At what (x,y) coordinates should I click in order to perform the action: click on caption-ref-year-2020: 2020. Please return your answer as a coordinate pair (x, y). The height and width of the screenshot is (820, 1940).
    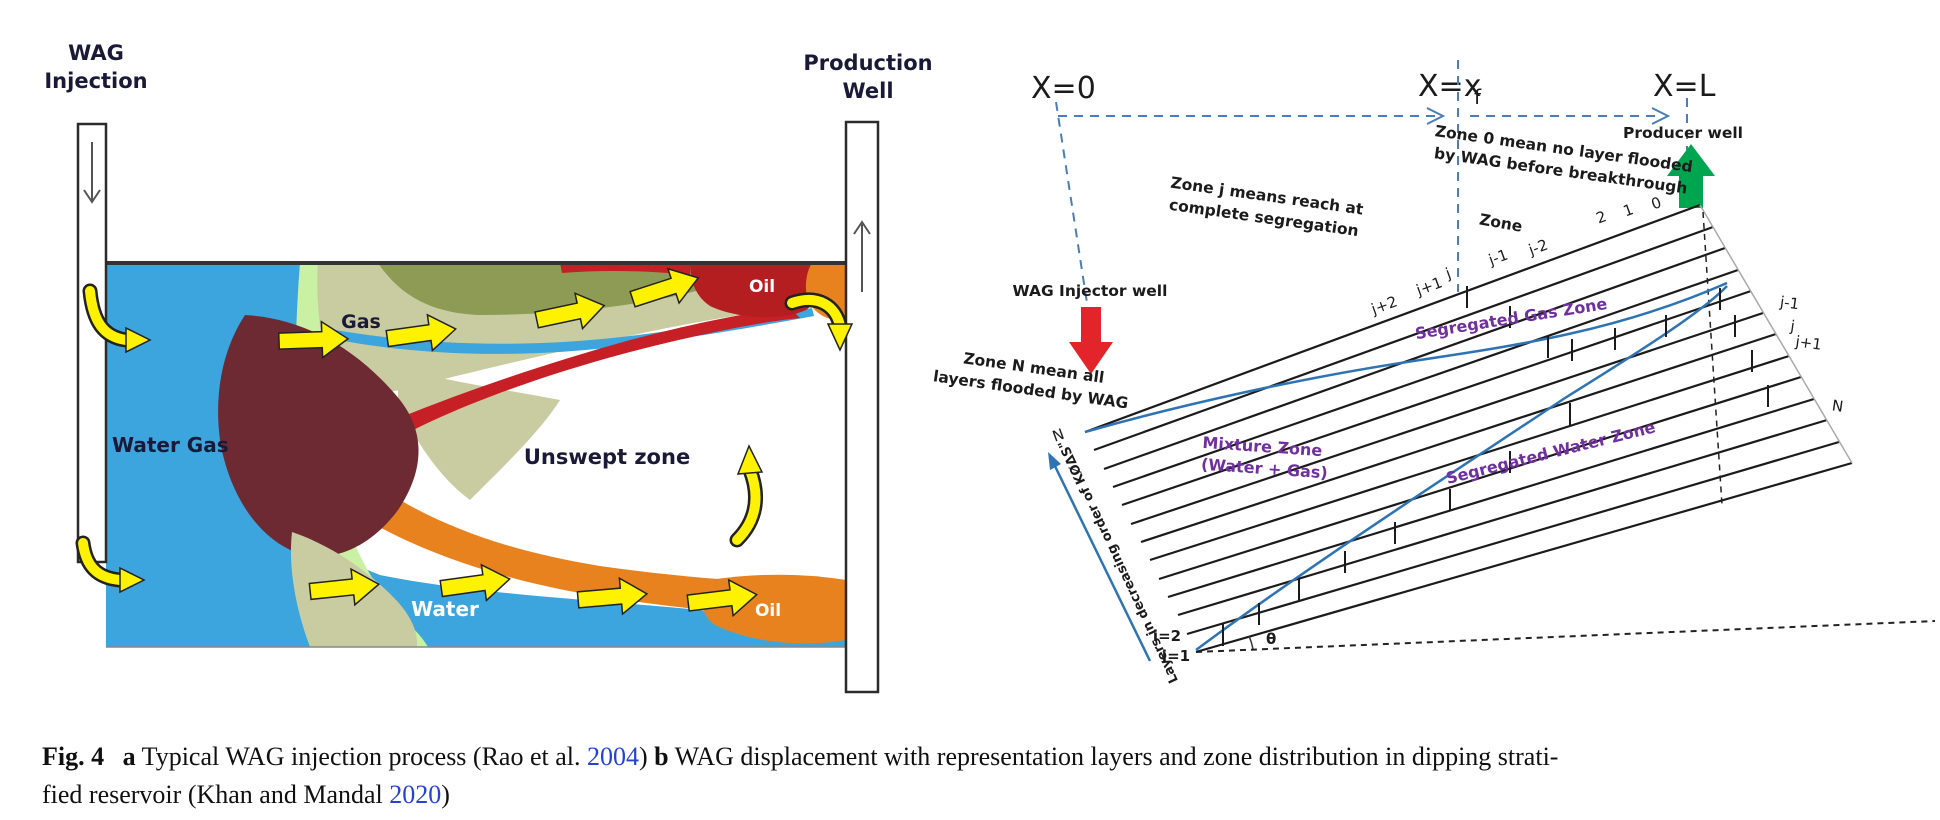
    Looking at the image, I should click on (415, 794).